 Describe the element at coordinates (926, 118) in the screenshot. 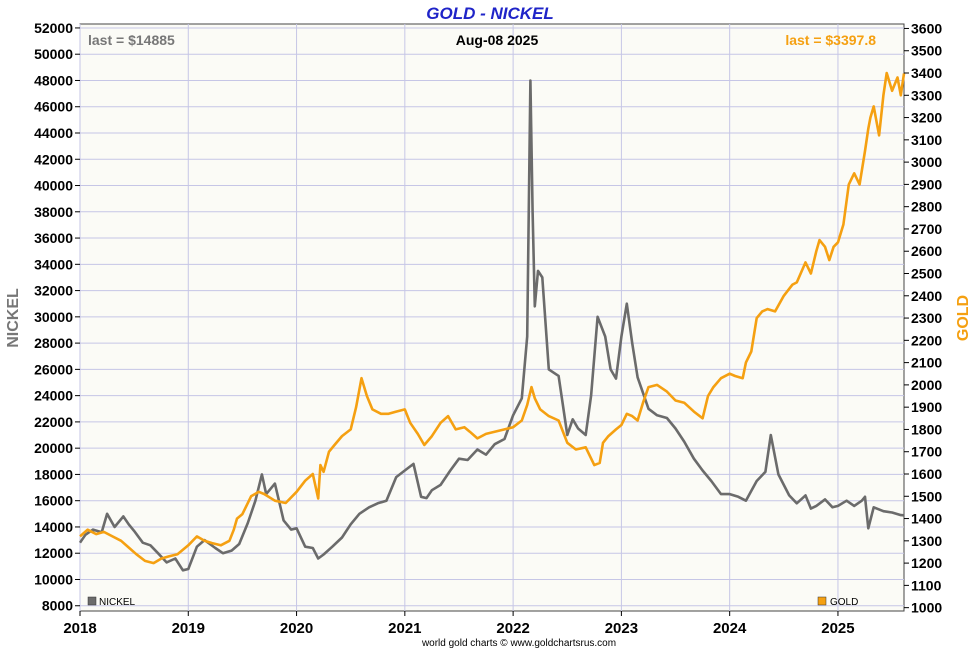

I see `right-tick-label: 3200` at that location.